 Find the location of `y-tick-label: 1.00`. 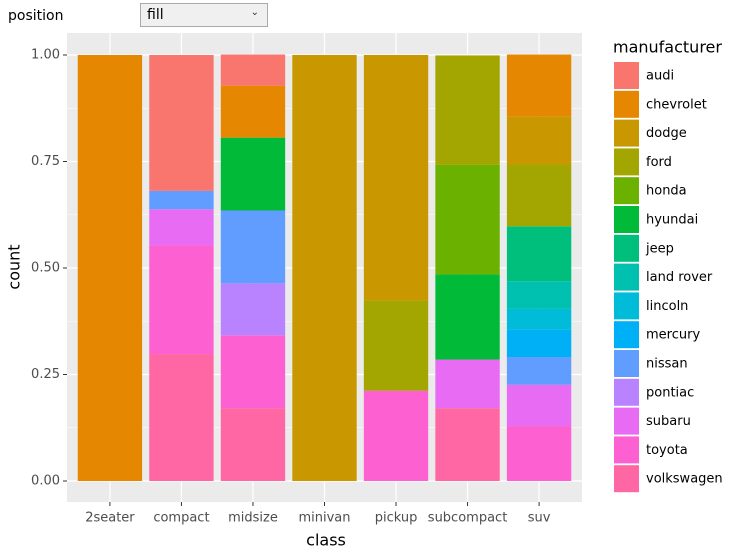

y-tick-label: 1.00 is located at coordinates (45, 55).